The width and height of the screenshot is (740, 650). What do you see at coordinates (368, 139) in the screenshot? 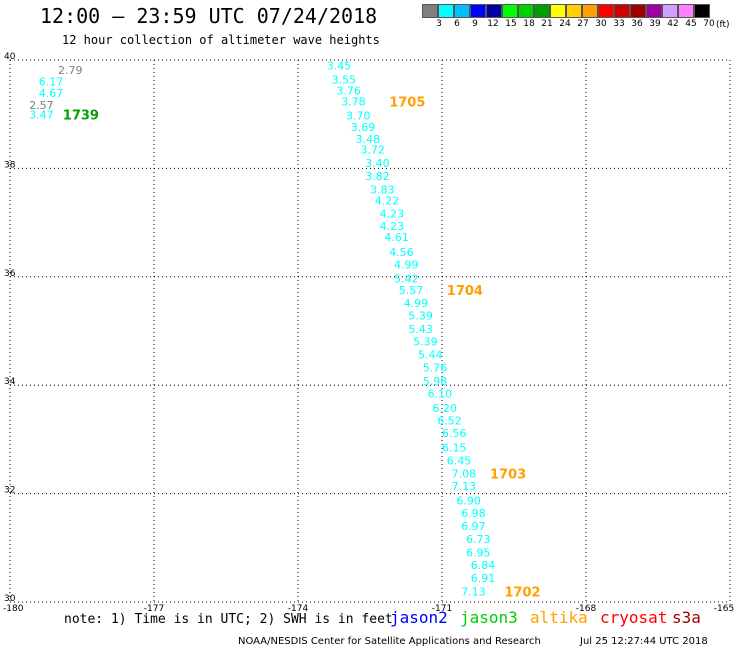
I see `wave-height-label: 3.48` at bounding box center [368, 139].